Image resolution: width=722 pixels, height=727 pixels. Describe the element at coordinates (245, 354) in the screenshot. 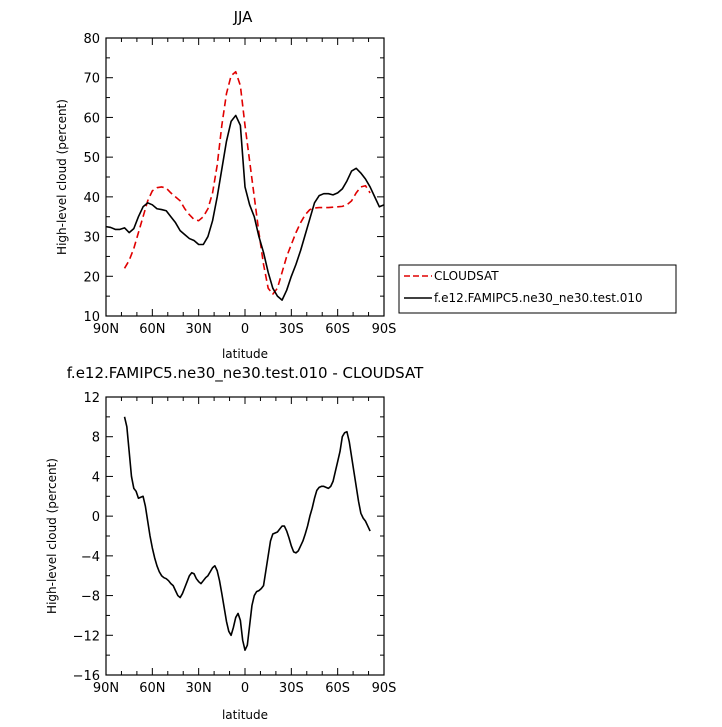

I see `top-chart-xlabel: latitude` at that location.